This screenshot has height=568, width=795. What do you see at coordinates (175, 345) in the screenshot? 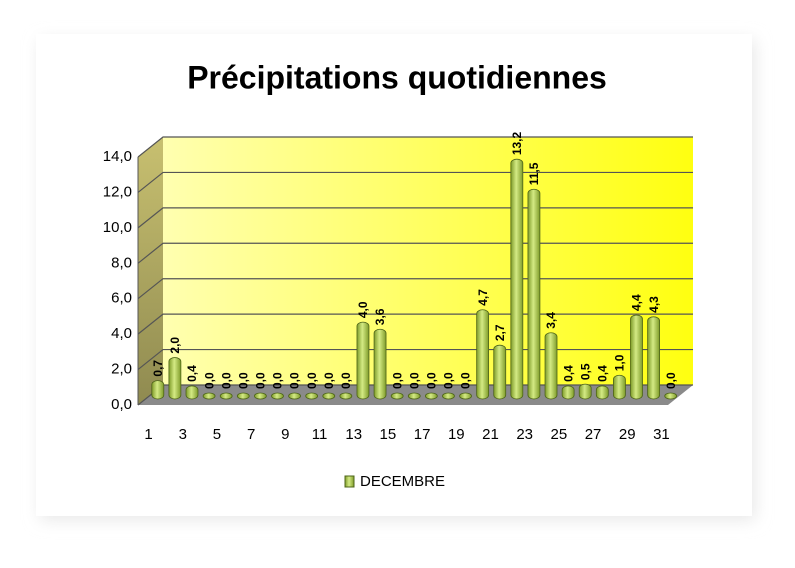
I see `value-label: 2,0` at bounding box center [175, 345].